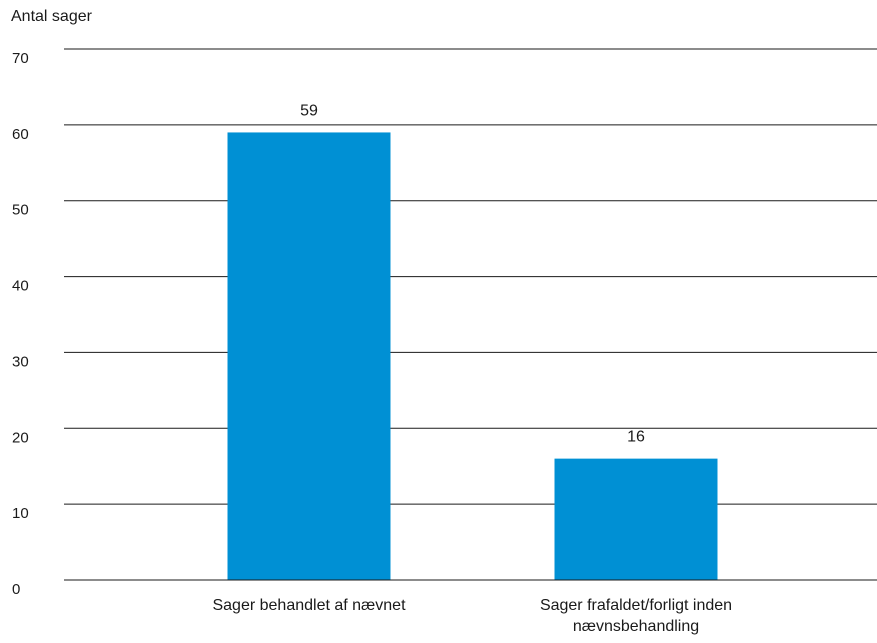 The height and width of the screenshot is (643, 877). What do you see at coordinates (20, 286) in the screenshot?
I see `y-tick-label: 40` at bounding box center [20, 286].